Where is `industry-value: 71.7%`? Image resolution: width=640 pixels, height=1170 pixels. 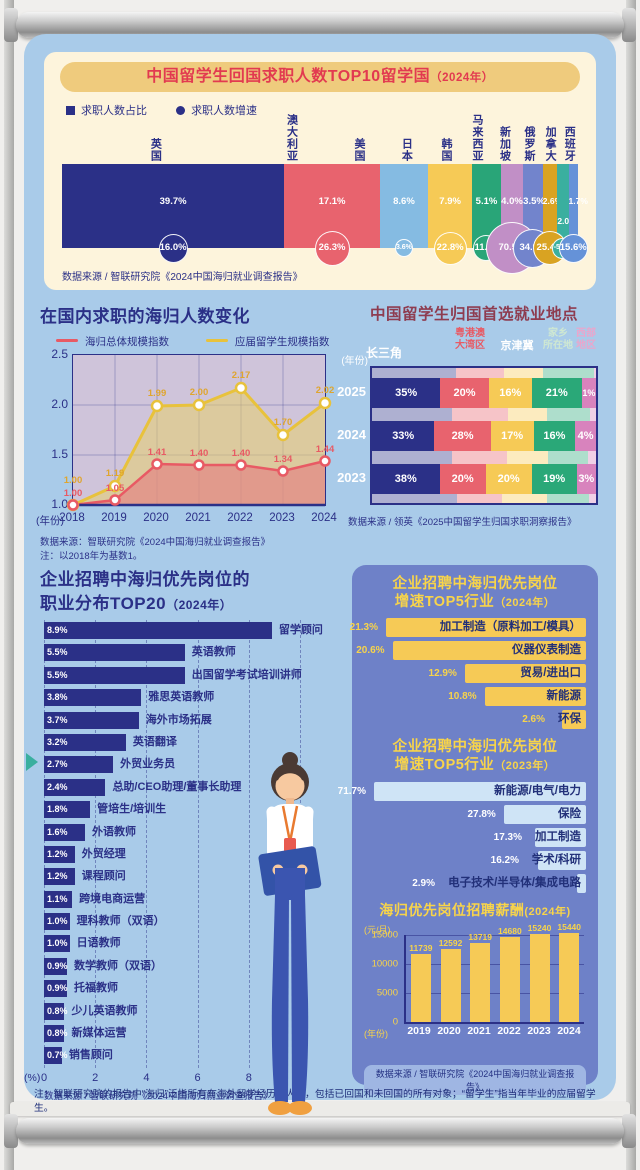
industry-value: 71.7% is located at coordinates (351, 791).